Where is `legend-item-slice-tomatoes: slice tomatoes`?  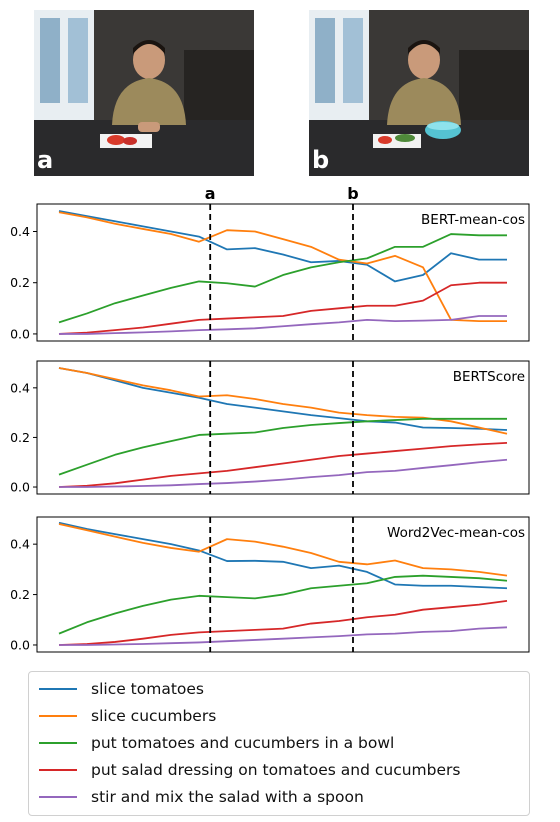 legend-item-slice-tomatoes: slice tomatoes is located at coordinates (121, 689).